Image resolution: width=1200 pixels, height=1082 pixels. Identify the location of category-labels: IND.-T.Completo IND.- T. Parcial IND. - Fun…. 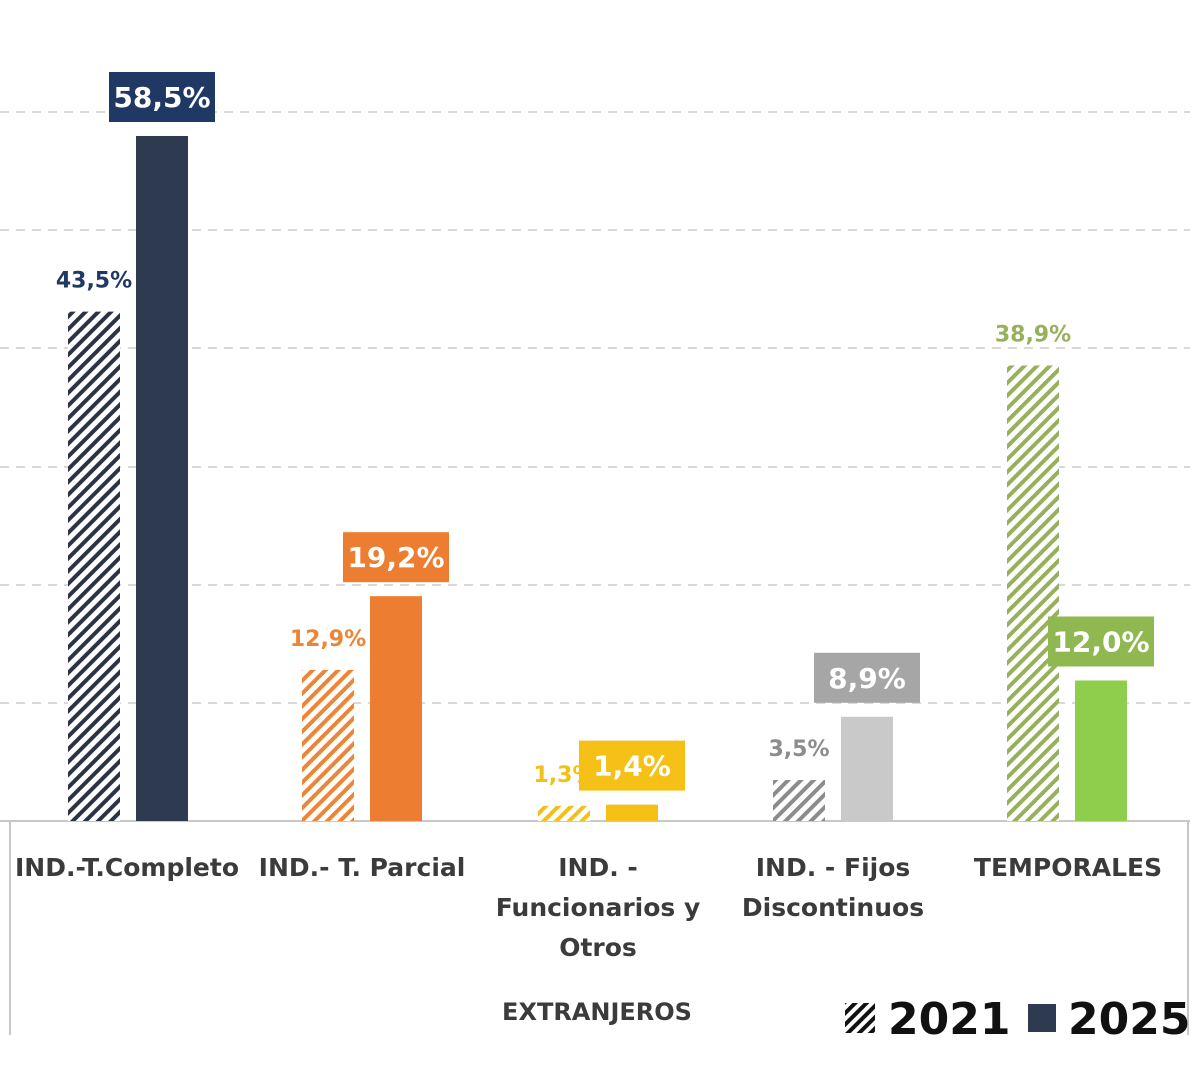
(588, 907).